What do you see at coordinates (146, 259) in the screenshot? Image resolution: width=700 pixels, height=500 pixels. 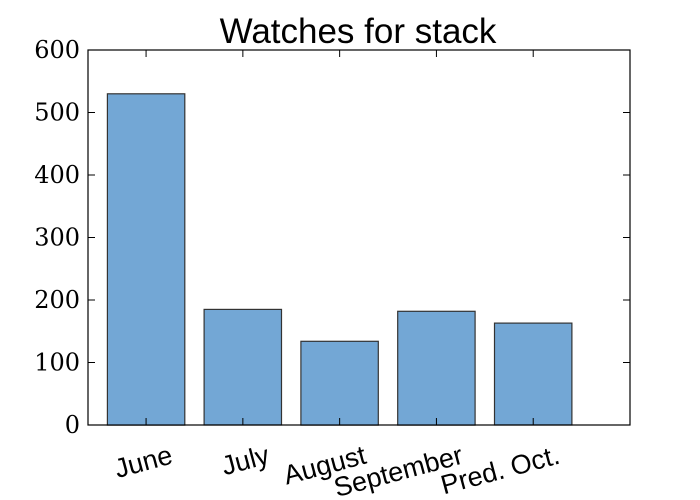 I see `bar-june` at bounding box center [146, 259].